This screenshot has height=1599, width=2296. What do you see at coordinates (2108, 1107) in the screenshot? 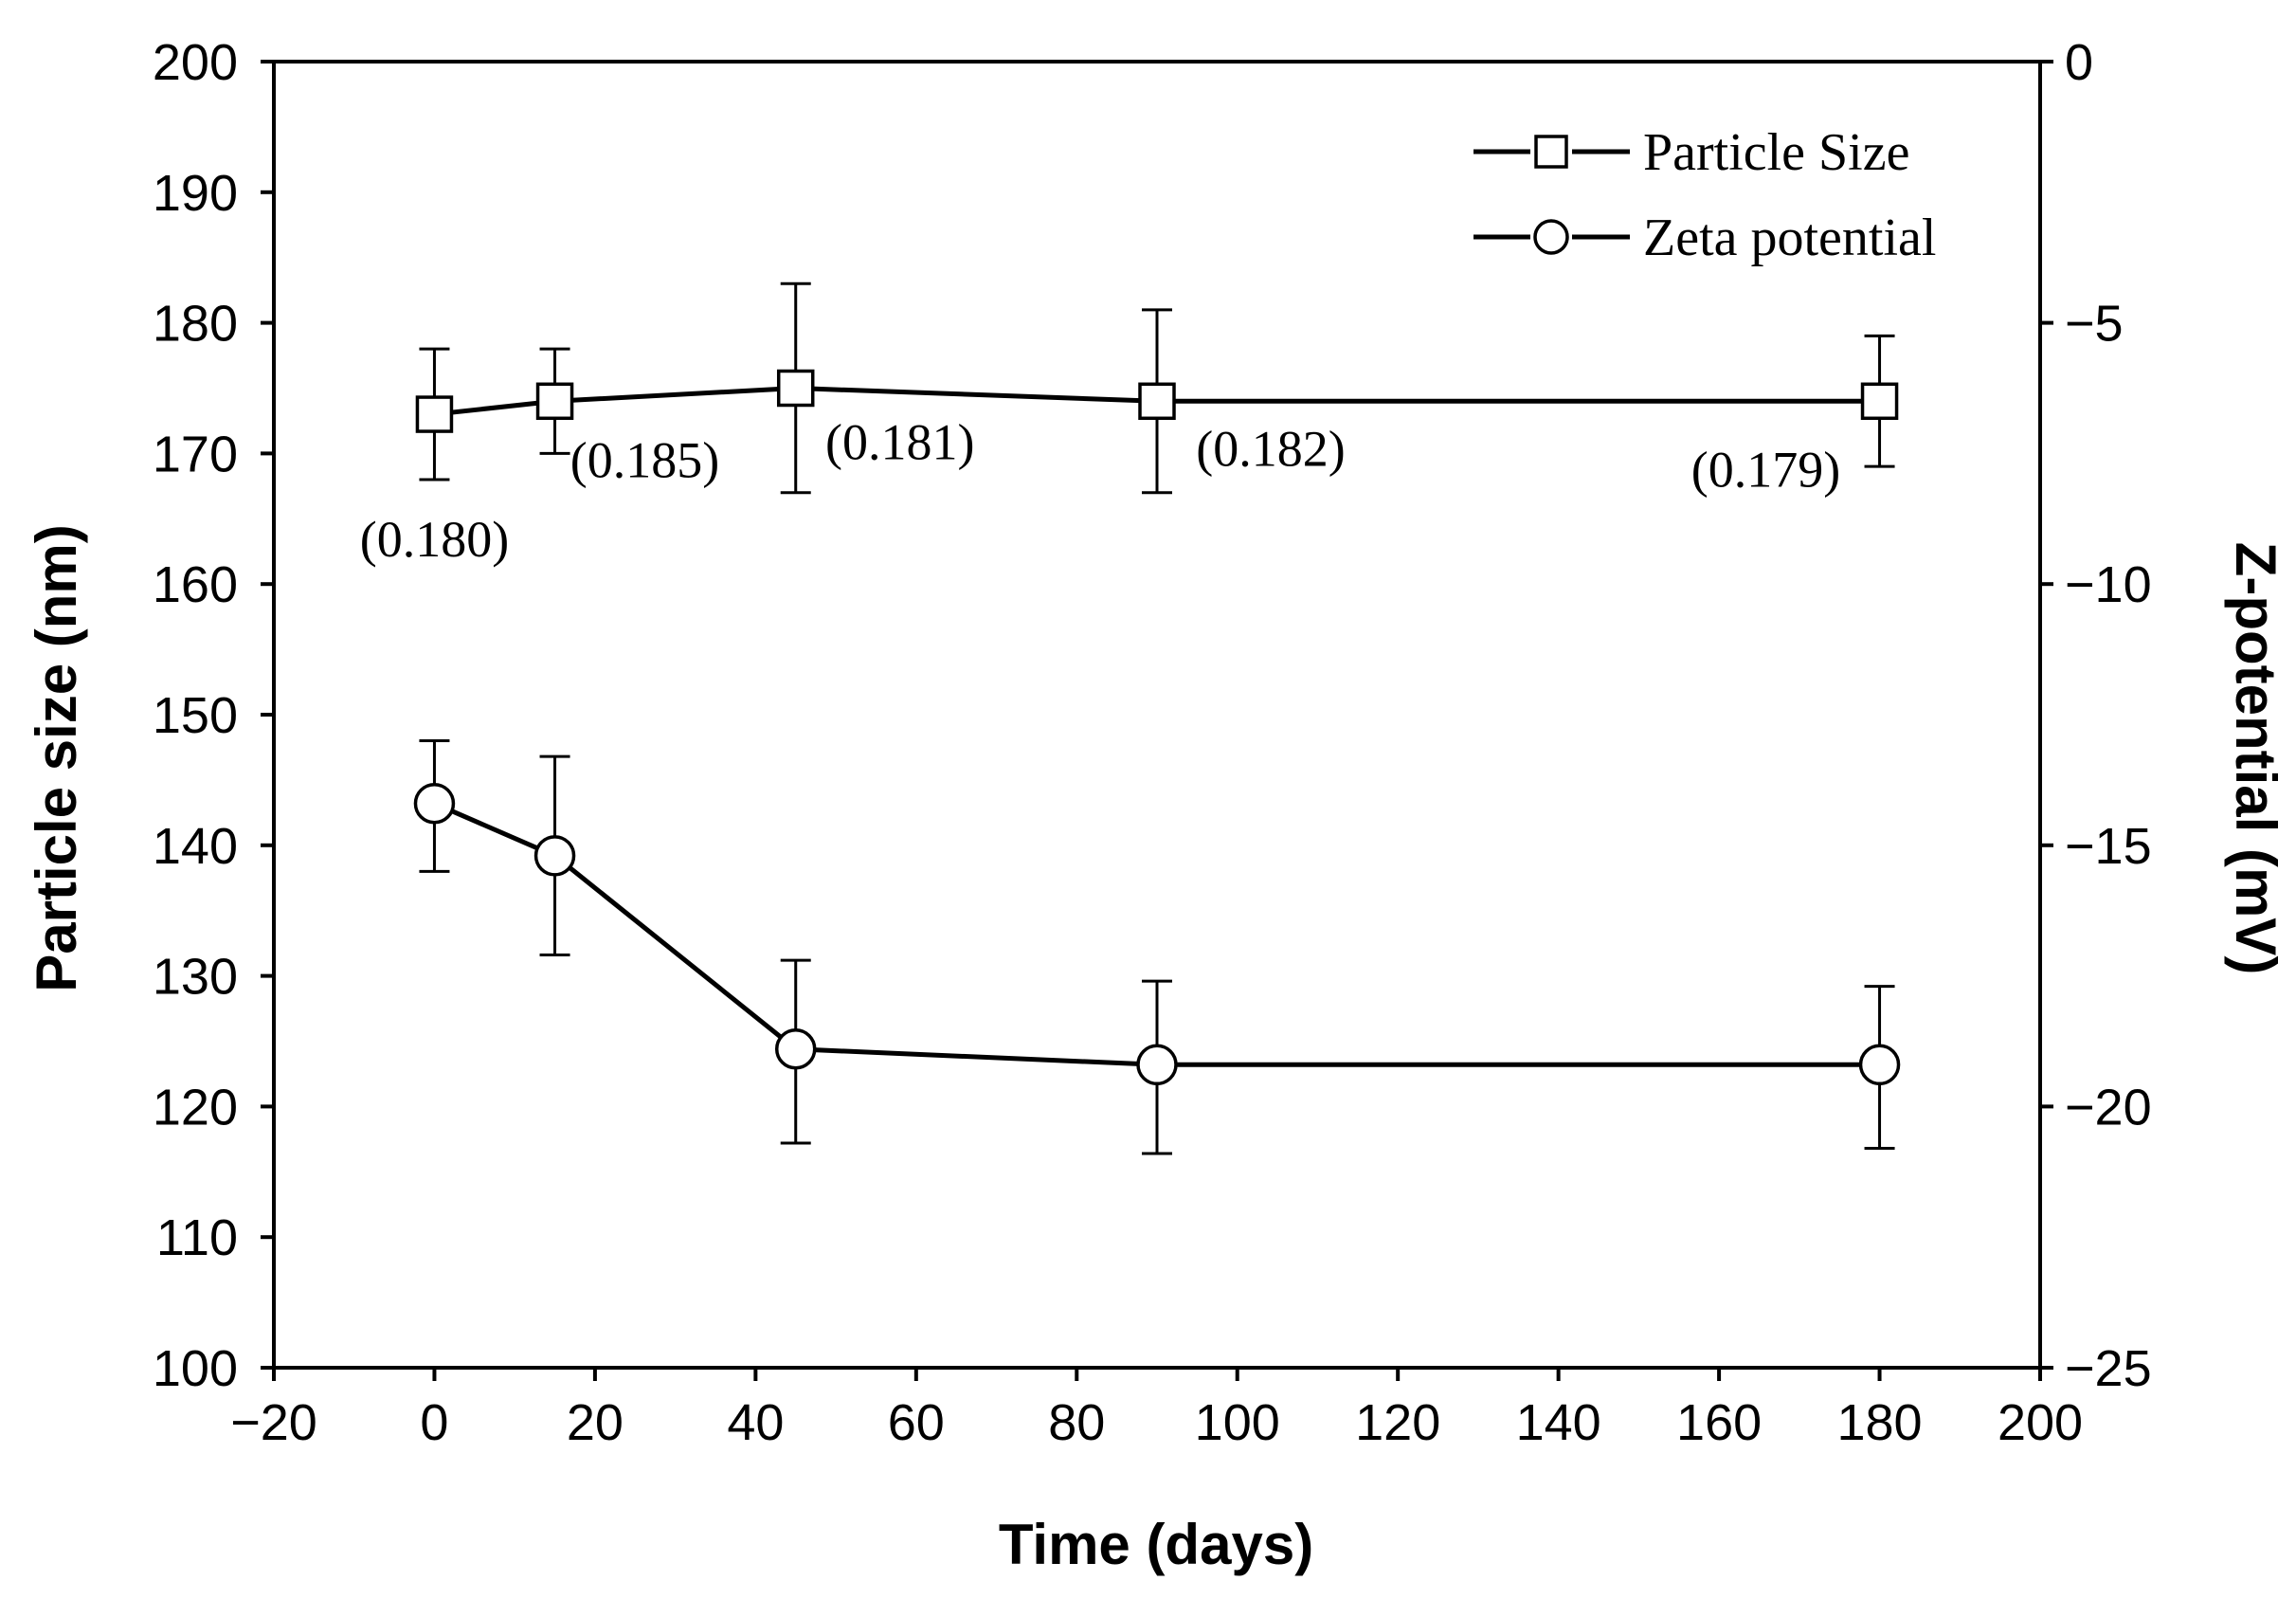
I see `y2-tick-label: −20` at bounding box center [2108, 1107].